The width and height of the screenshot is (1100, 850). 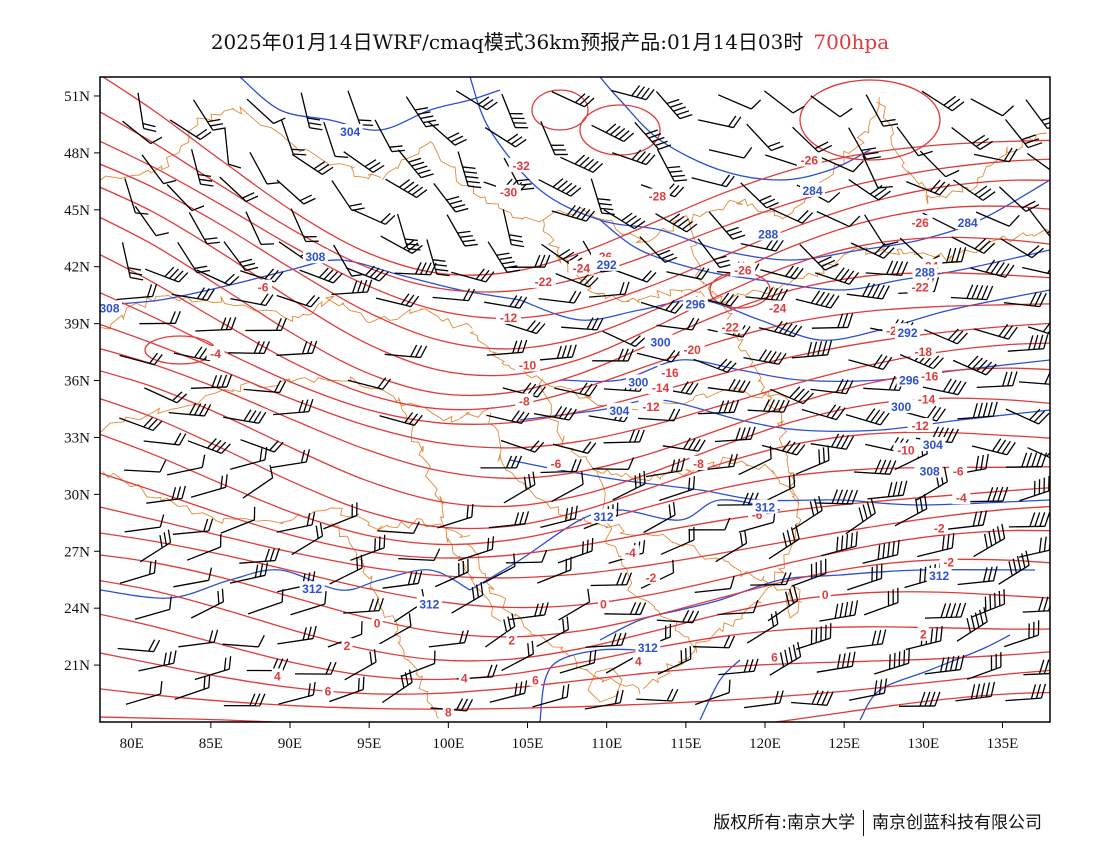 What do you see at coordinates (528, 744) in the screenshot?
I see `lon-tick-label: 105E` at bounding box center [528, 744].